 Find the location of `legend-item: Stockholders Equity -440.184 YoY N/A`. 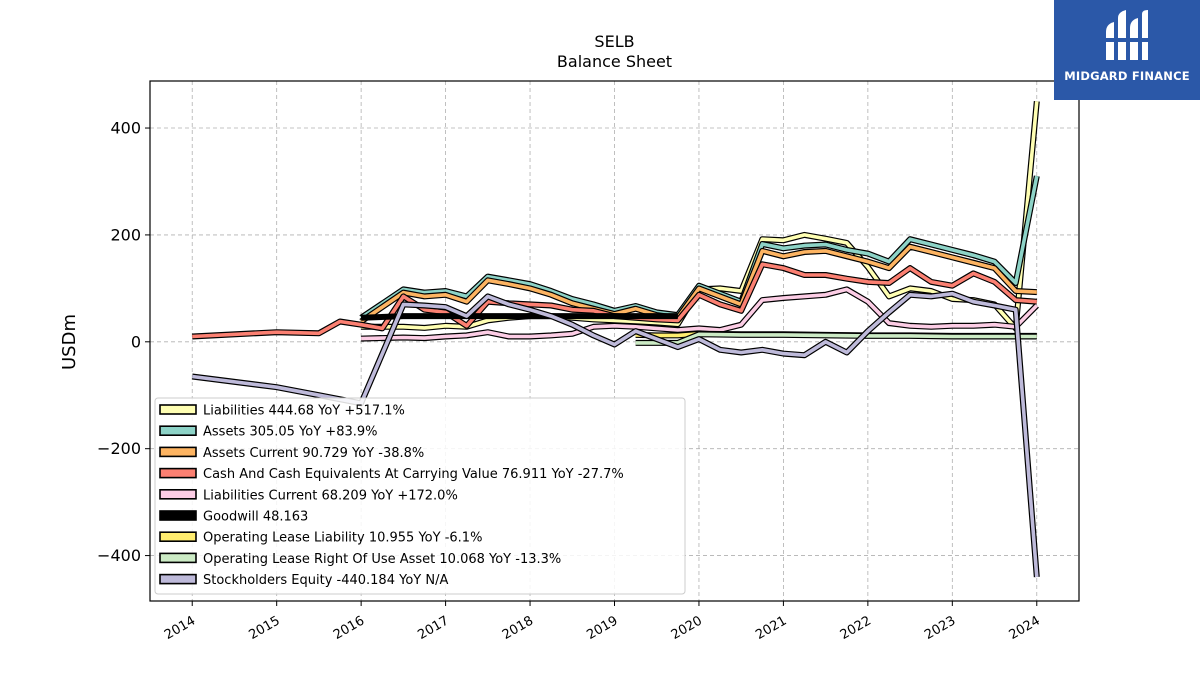

legend-item: Stockholders Equity -440.184 YoY N/A is located at coordinates (303, 580).